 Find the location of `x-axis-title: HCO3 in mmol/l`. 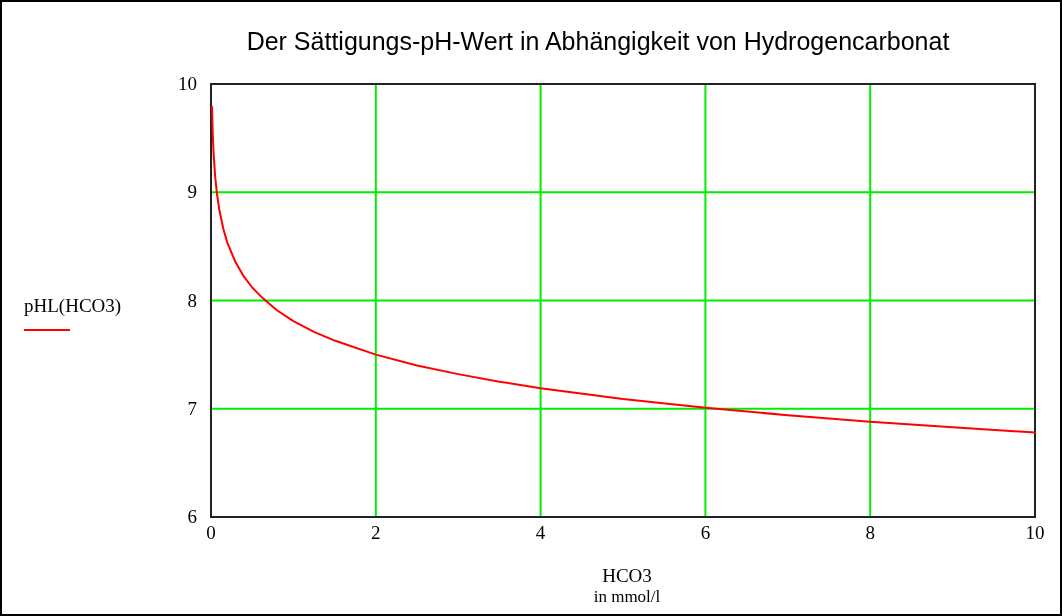

x-axis-title: HCO3 in mmol/l is located at coordinates (627, 585).